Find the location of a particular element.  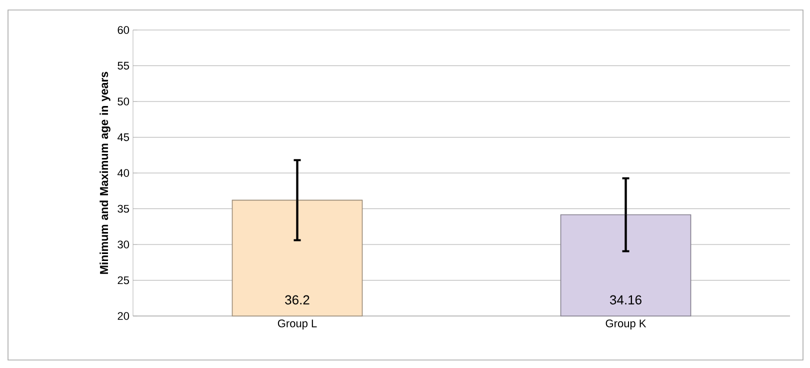

y-tick-label: 25 is located at coordinates (124, 280).